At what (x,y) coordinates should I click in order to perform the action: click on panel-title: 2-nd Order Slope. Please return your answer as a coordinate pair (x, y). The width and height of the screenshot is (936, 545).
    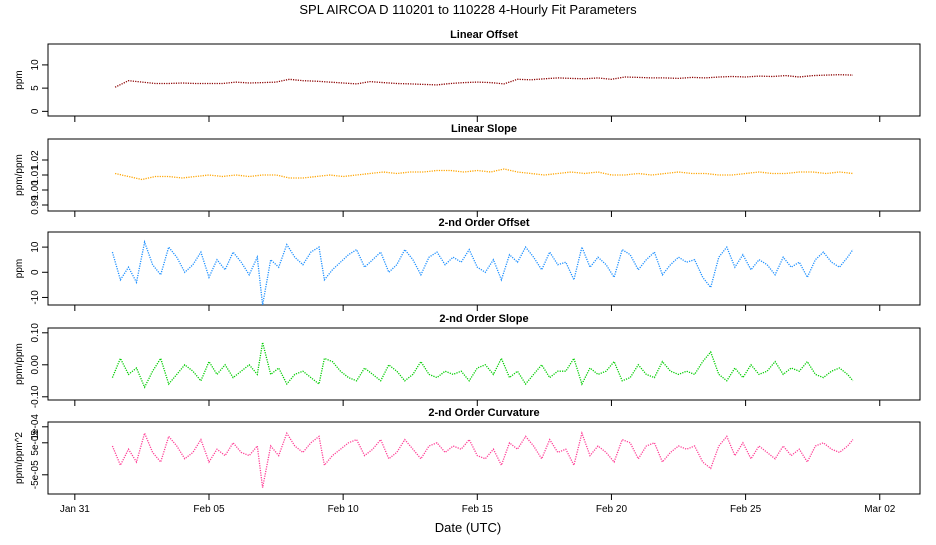
    Looking at the image, I should click on (483, 319).